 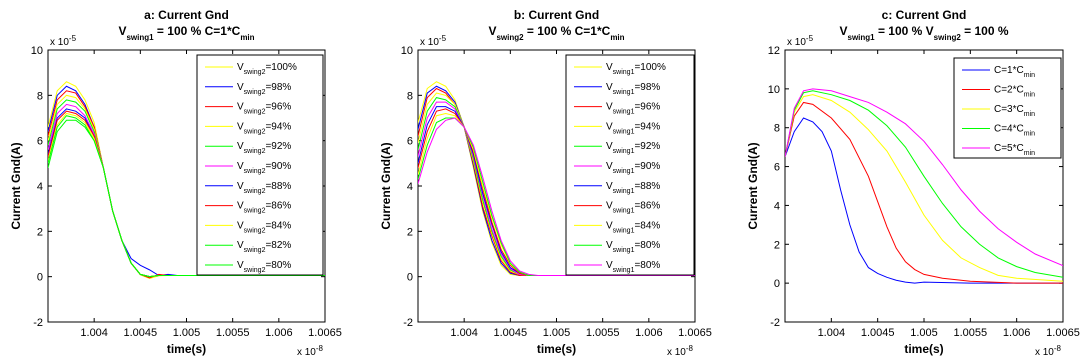 I want to click on legend-entry: Vswing2=84%, so click(x=264, y=227).